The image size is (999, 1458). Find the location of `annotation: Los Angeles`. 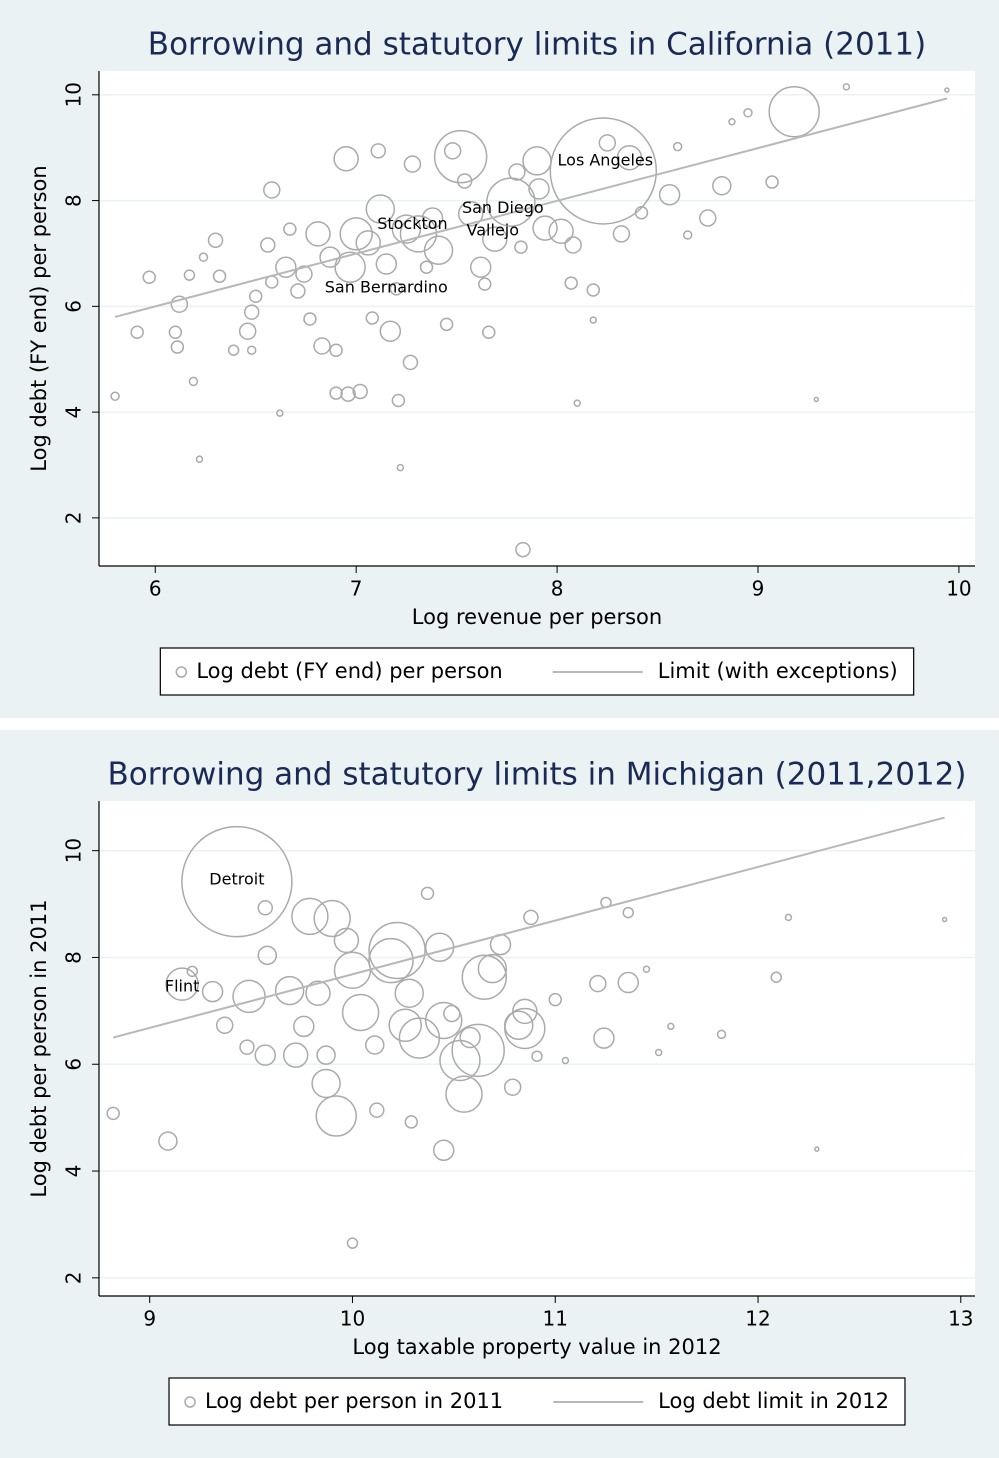

annotation: Los Angeles is located at coordinates (606, 159).